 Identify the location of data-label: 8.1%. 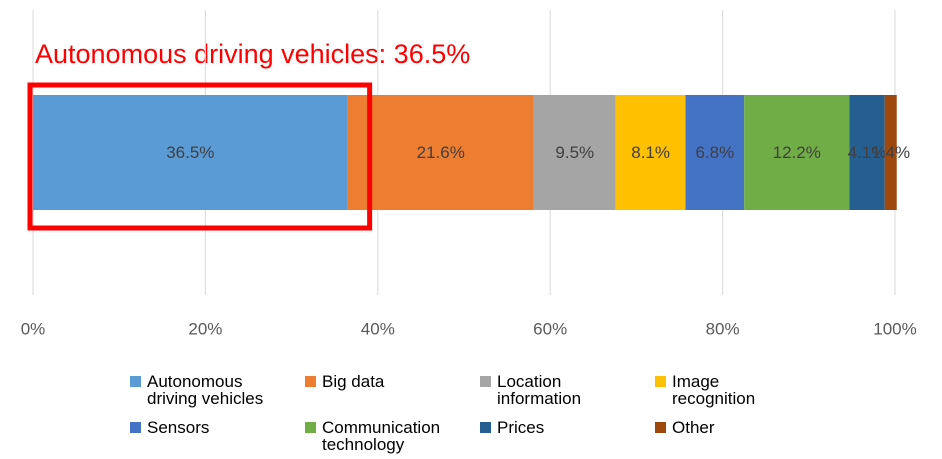
(650, 152).